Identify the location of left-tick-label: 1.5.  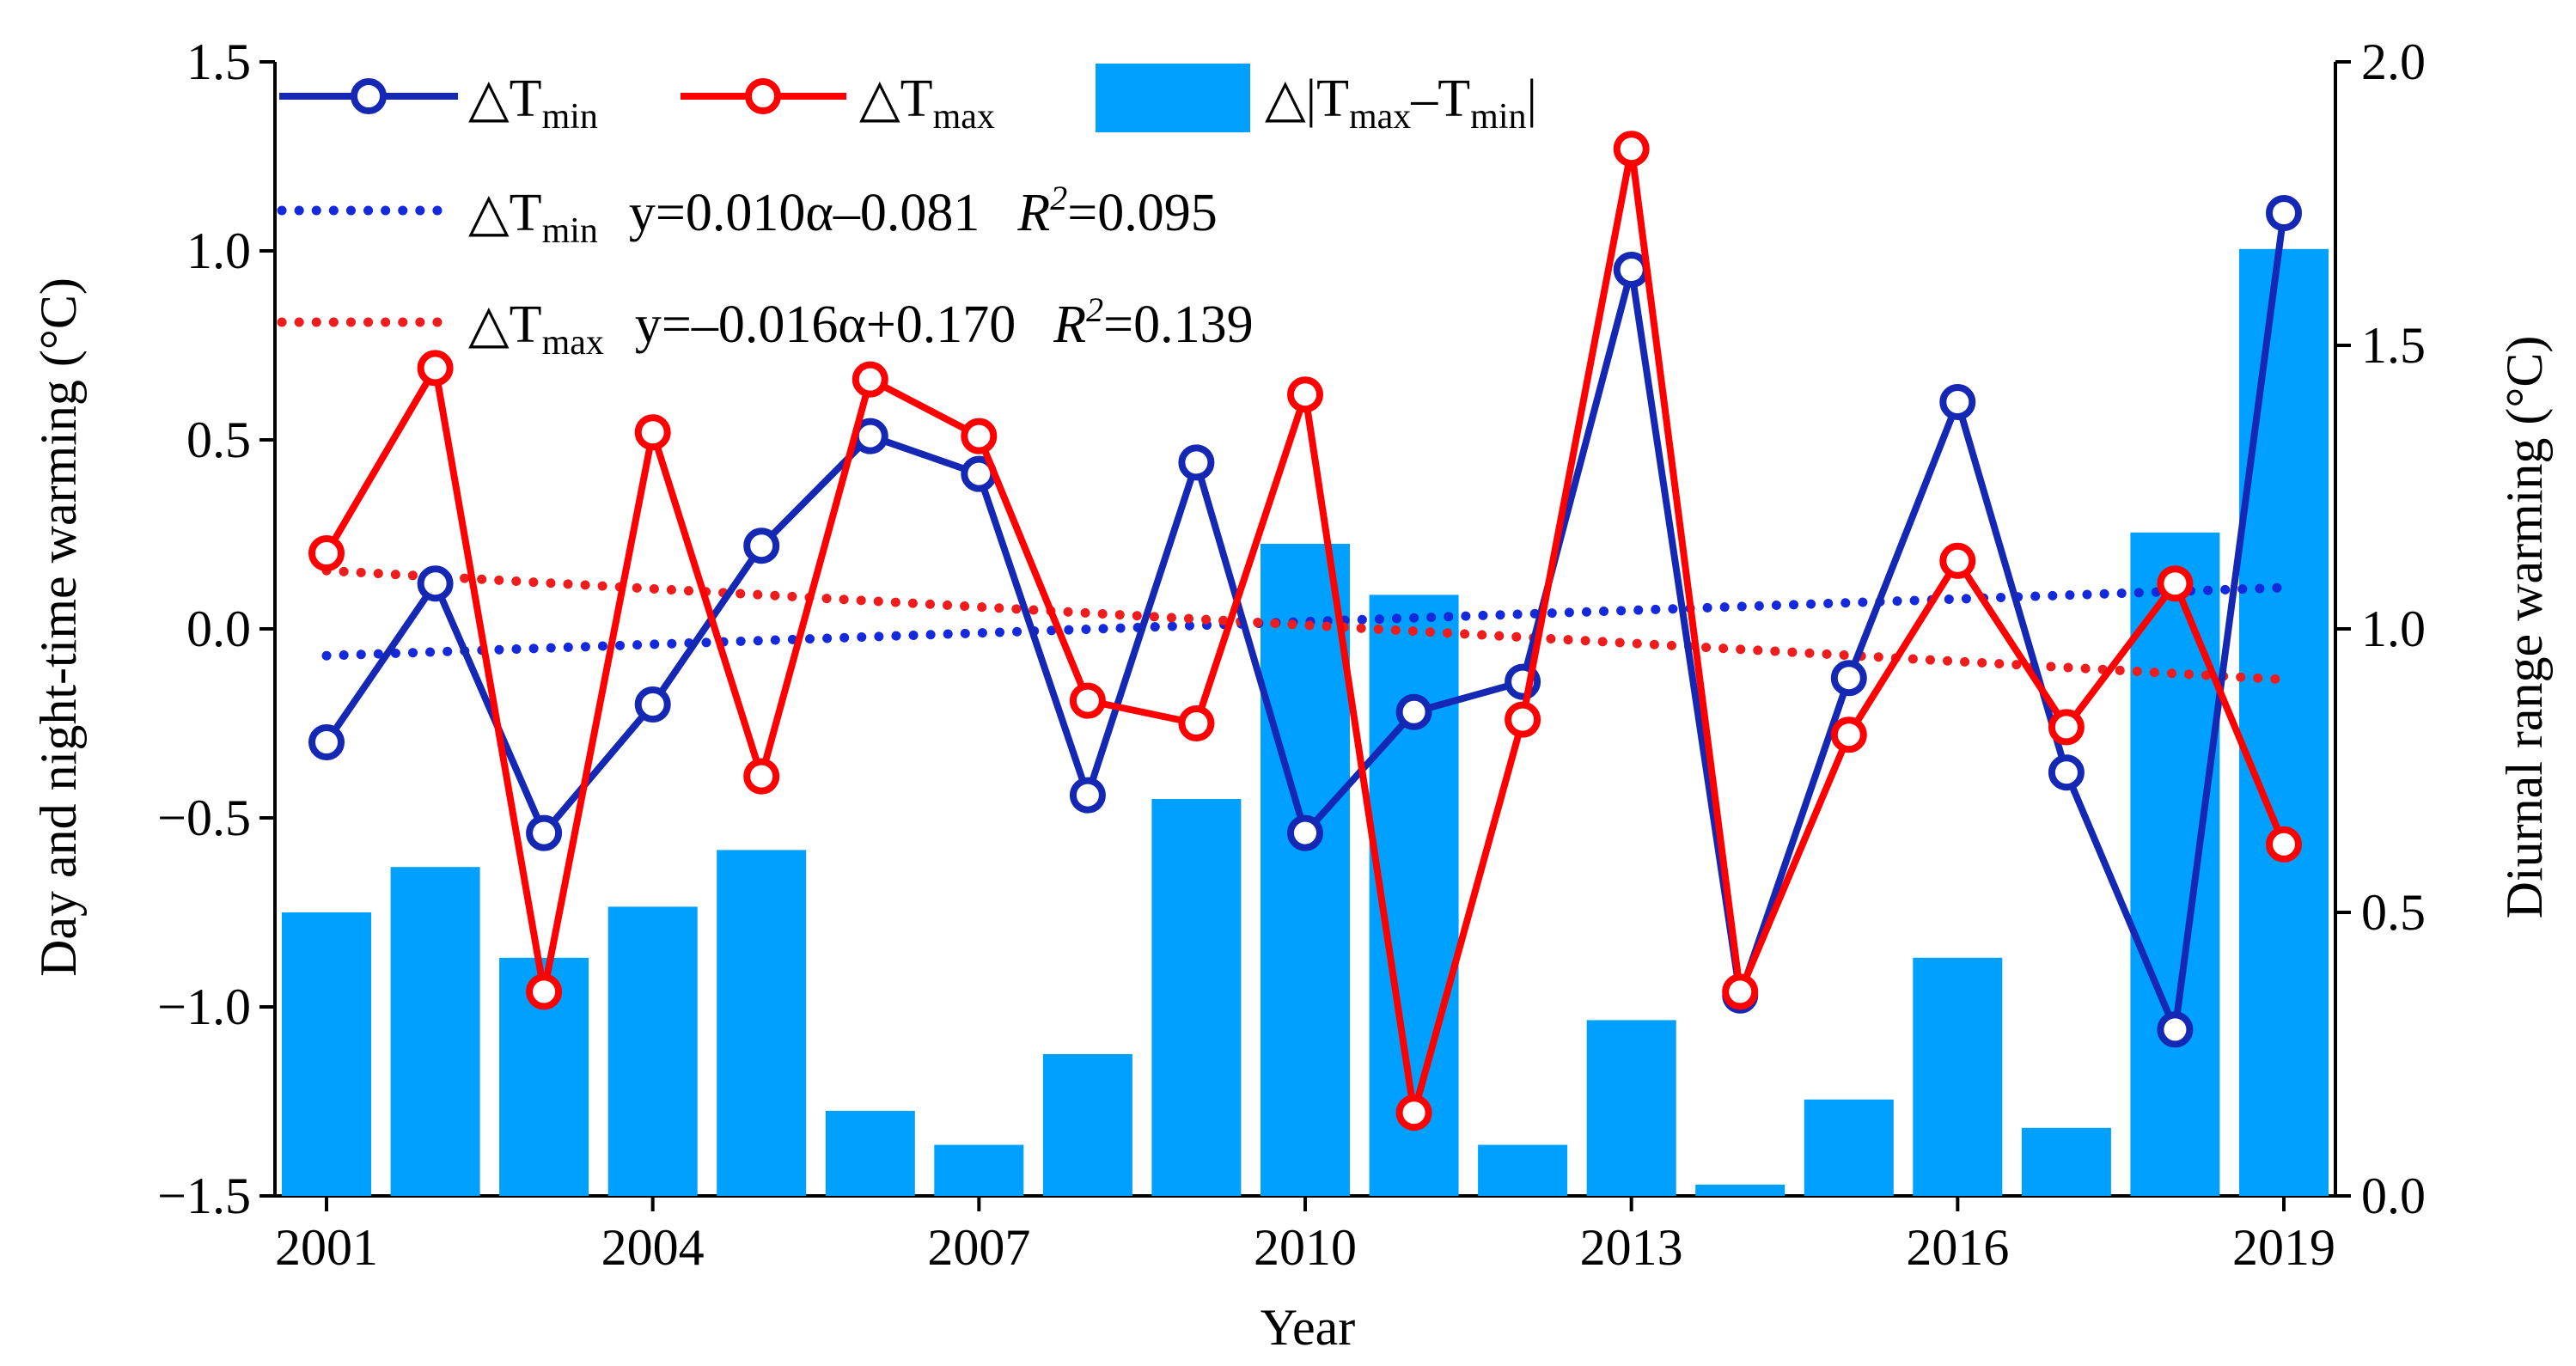
(218, 62).